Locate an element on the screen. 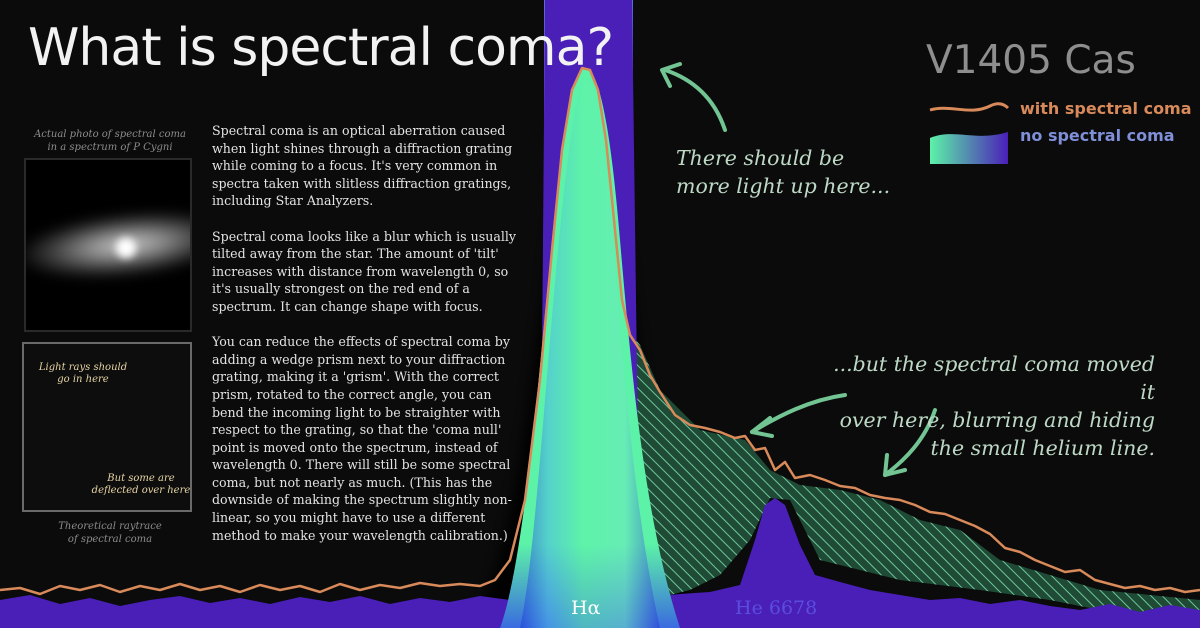 This screenshot has width=1200, height=628. arrow-left-icon is located at coordinates (798, 415).